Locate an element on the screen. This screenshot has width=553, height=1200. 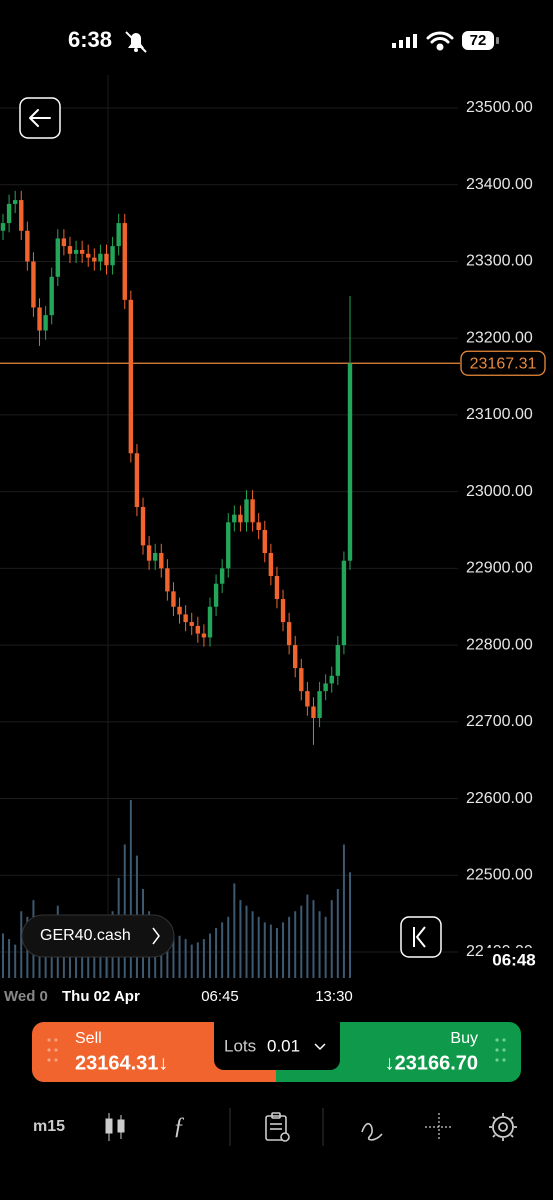
sell-label: Sell is located at coordinates (88, 1038).